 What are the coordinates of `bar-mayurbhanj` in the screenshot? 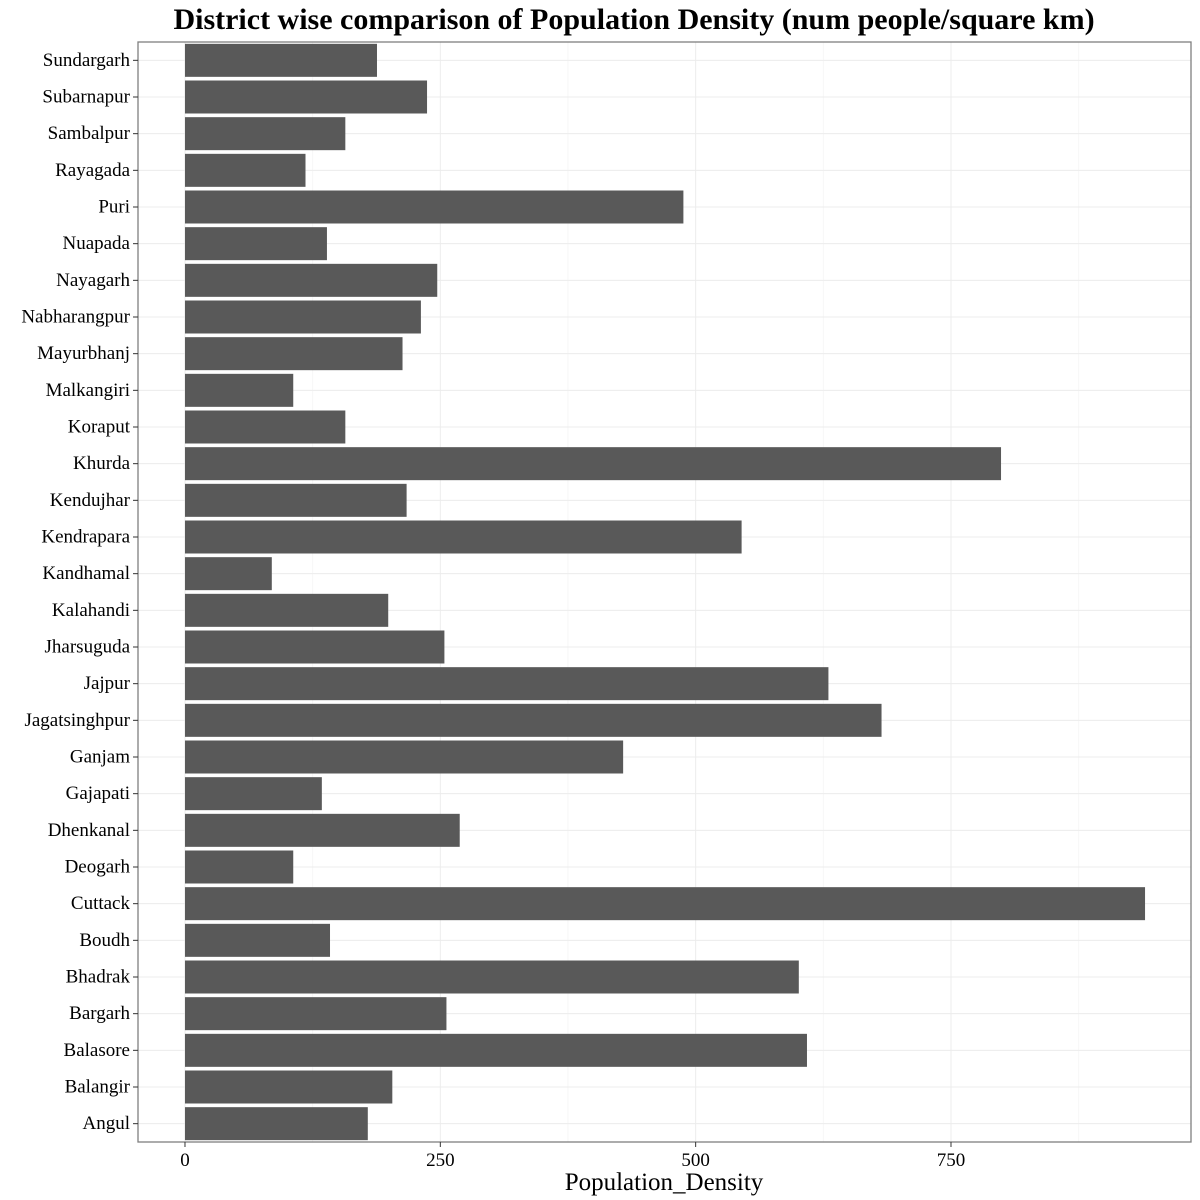 It's located at (293, 354).